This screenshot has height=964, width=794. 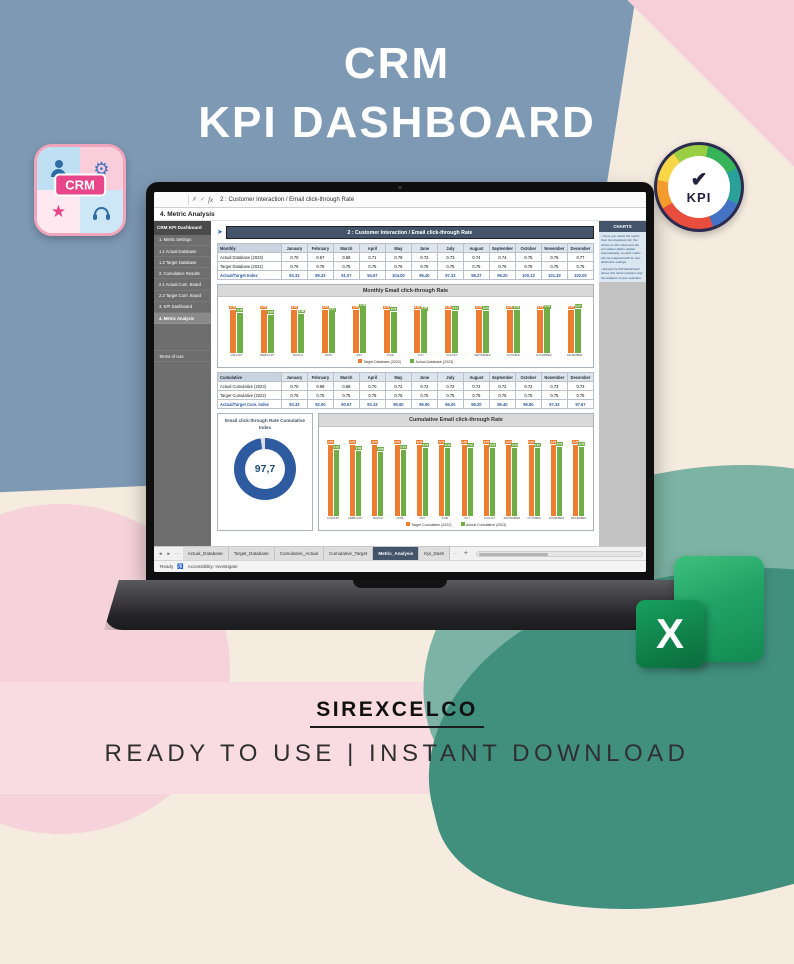 What do you see at coordinates (424, 404) in the screenshot?
I see `cell: 95.90` at bounding box center [424, 404].